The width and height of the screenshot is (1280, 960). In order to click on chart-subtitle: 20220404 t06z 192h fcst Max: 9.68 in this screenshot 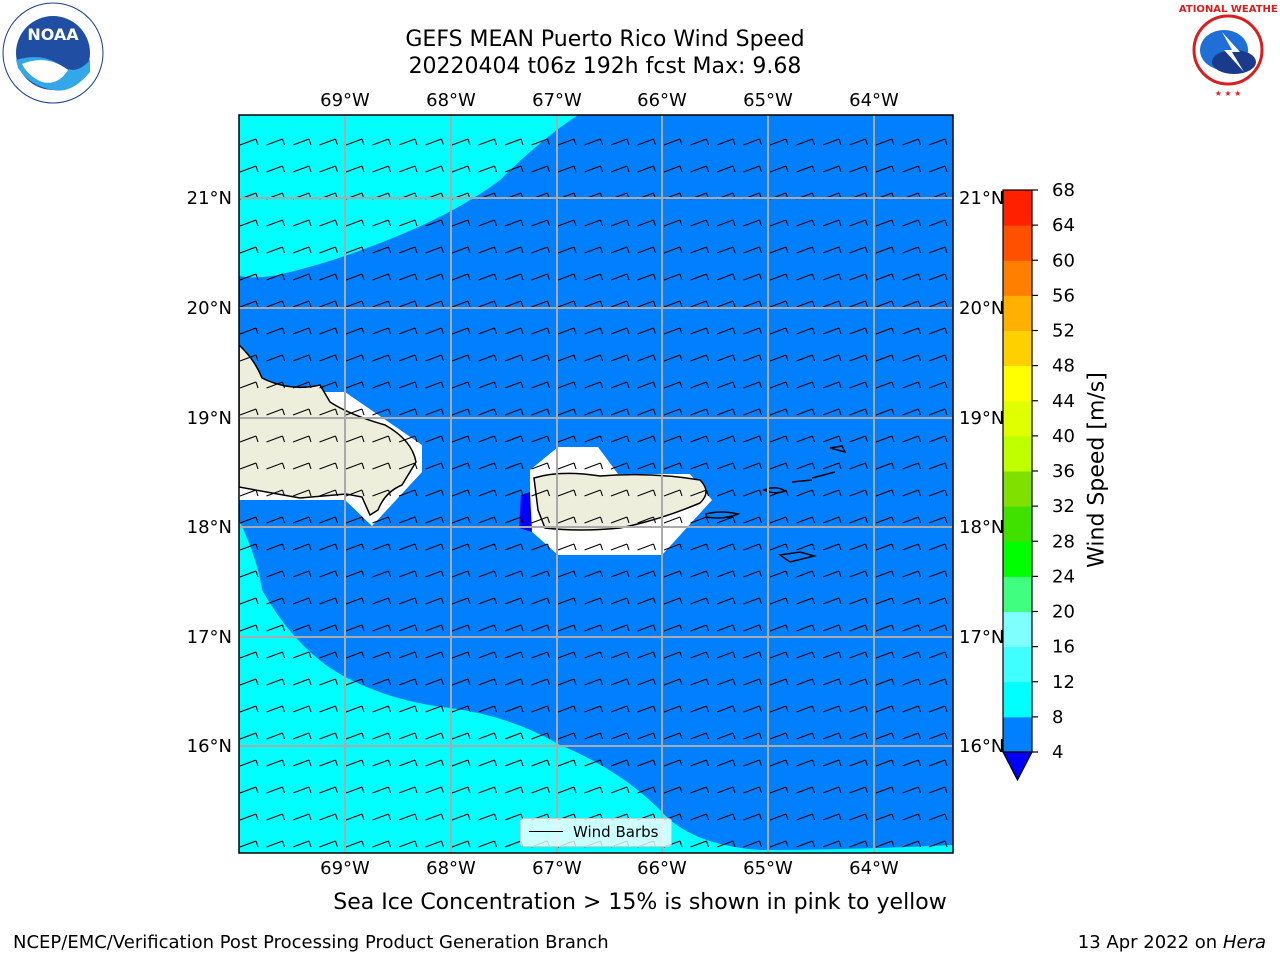, I will do `click(605, 66)`.